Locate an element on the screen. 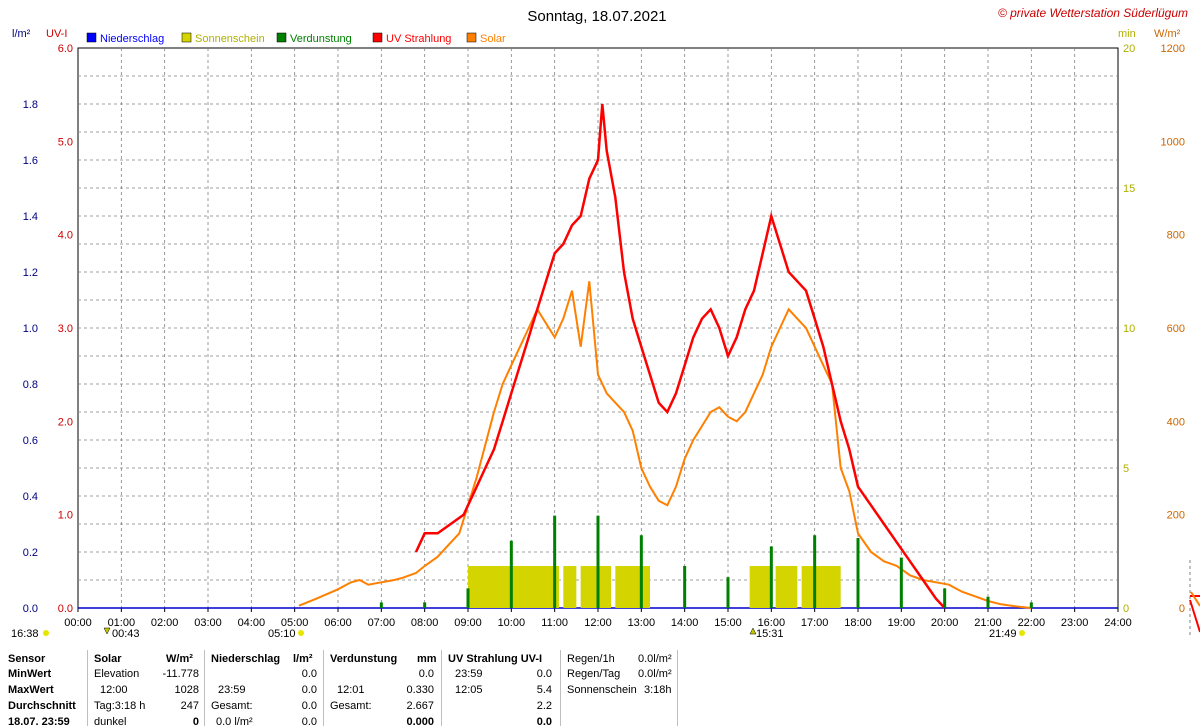 This screenshot has width=1200, height=728. x-tick-label: 20:00 is located at coordinates (945, 623).